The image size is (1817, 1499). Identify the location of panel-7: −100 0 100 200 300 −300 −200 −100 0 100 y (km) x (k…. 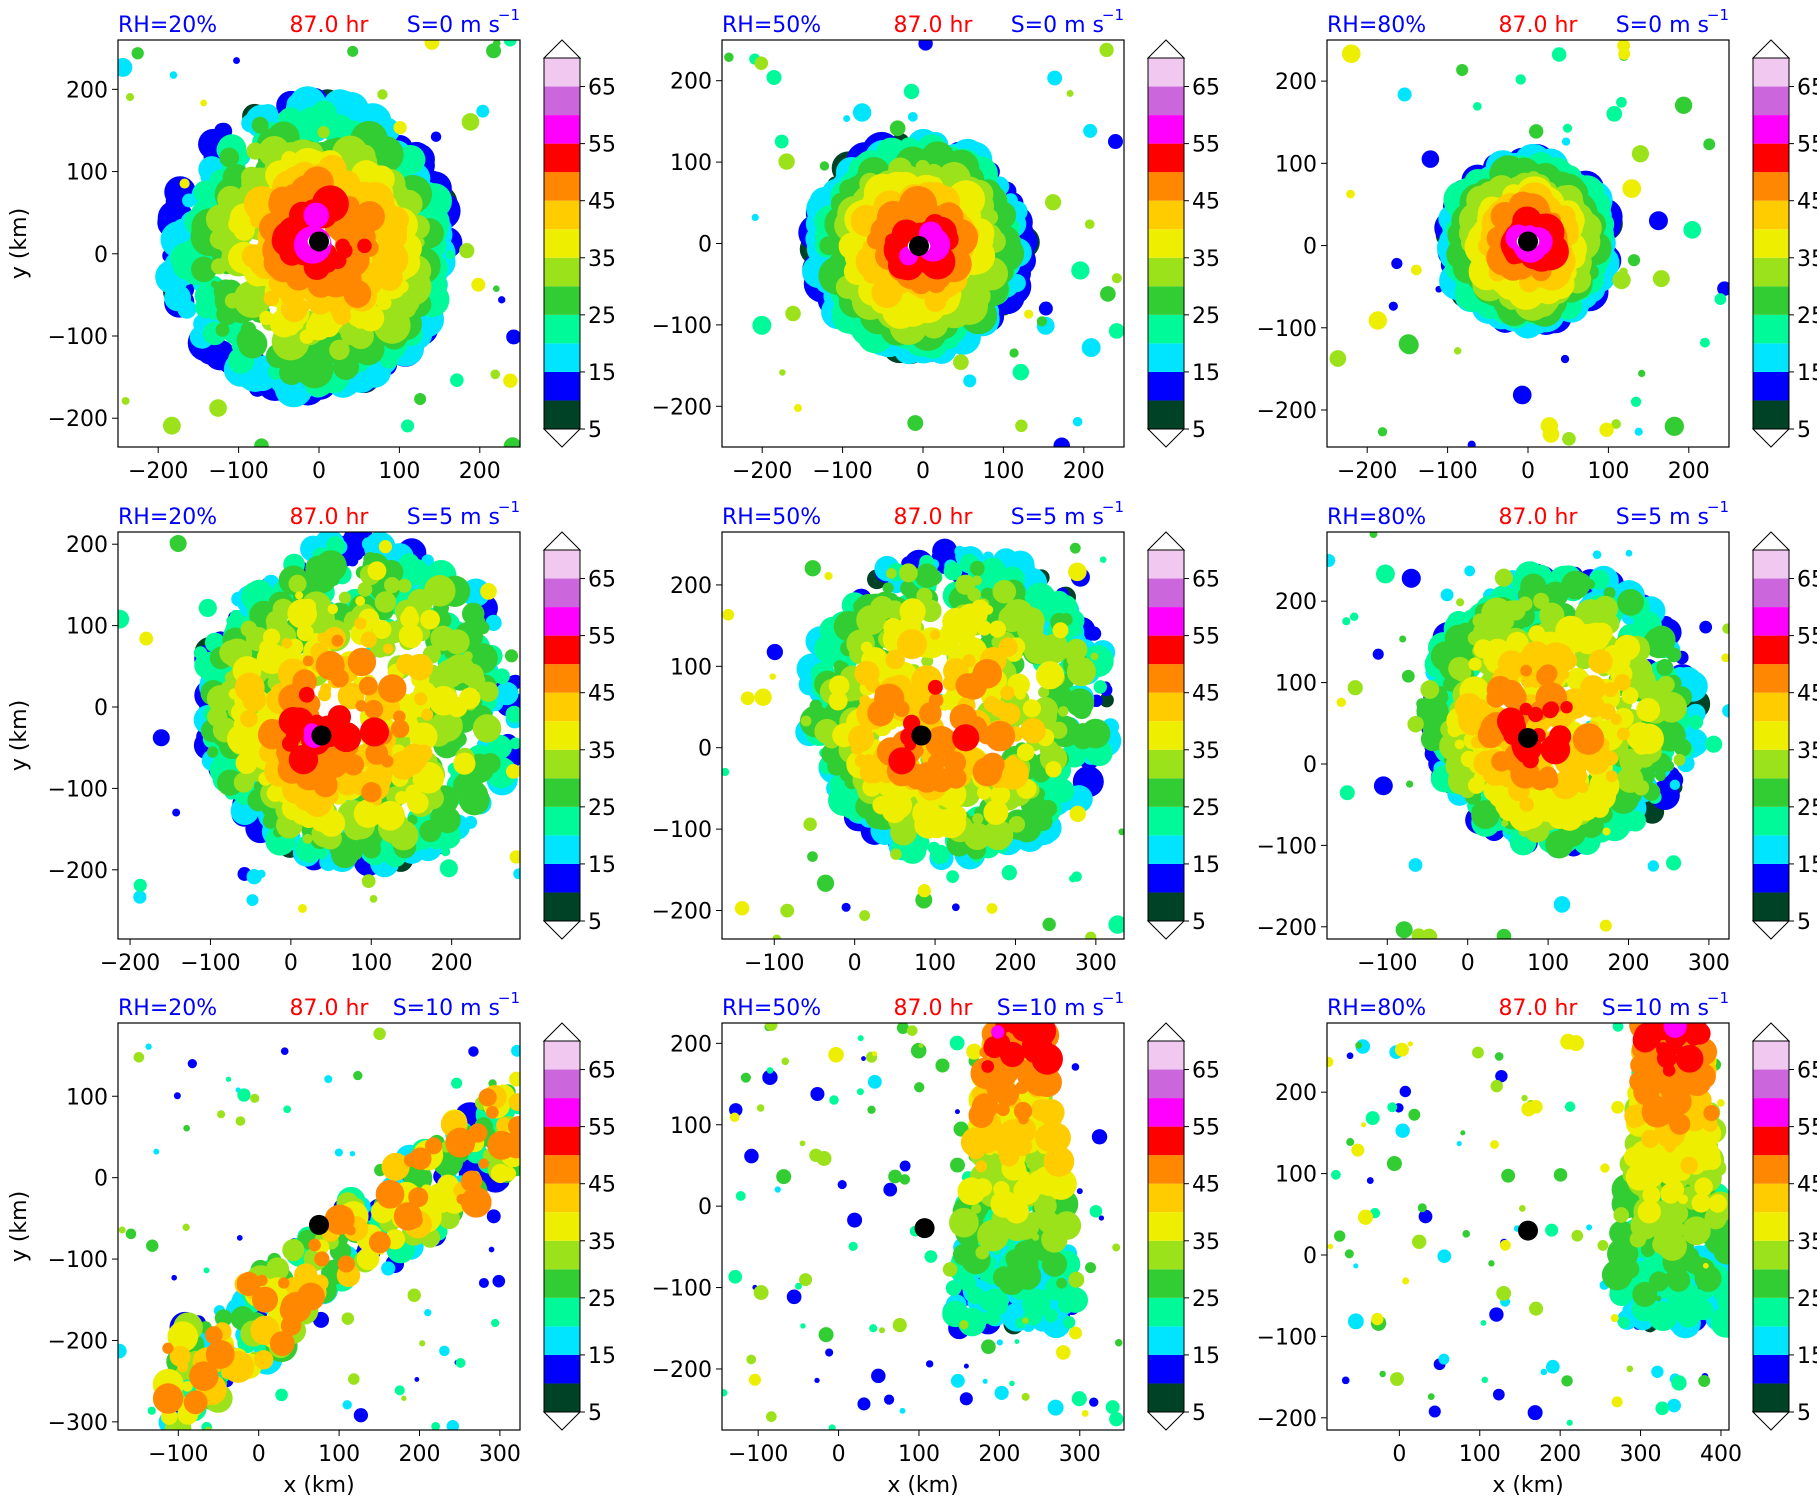
(311, 1243).